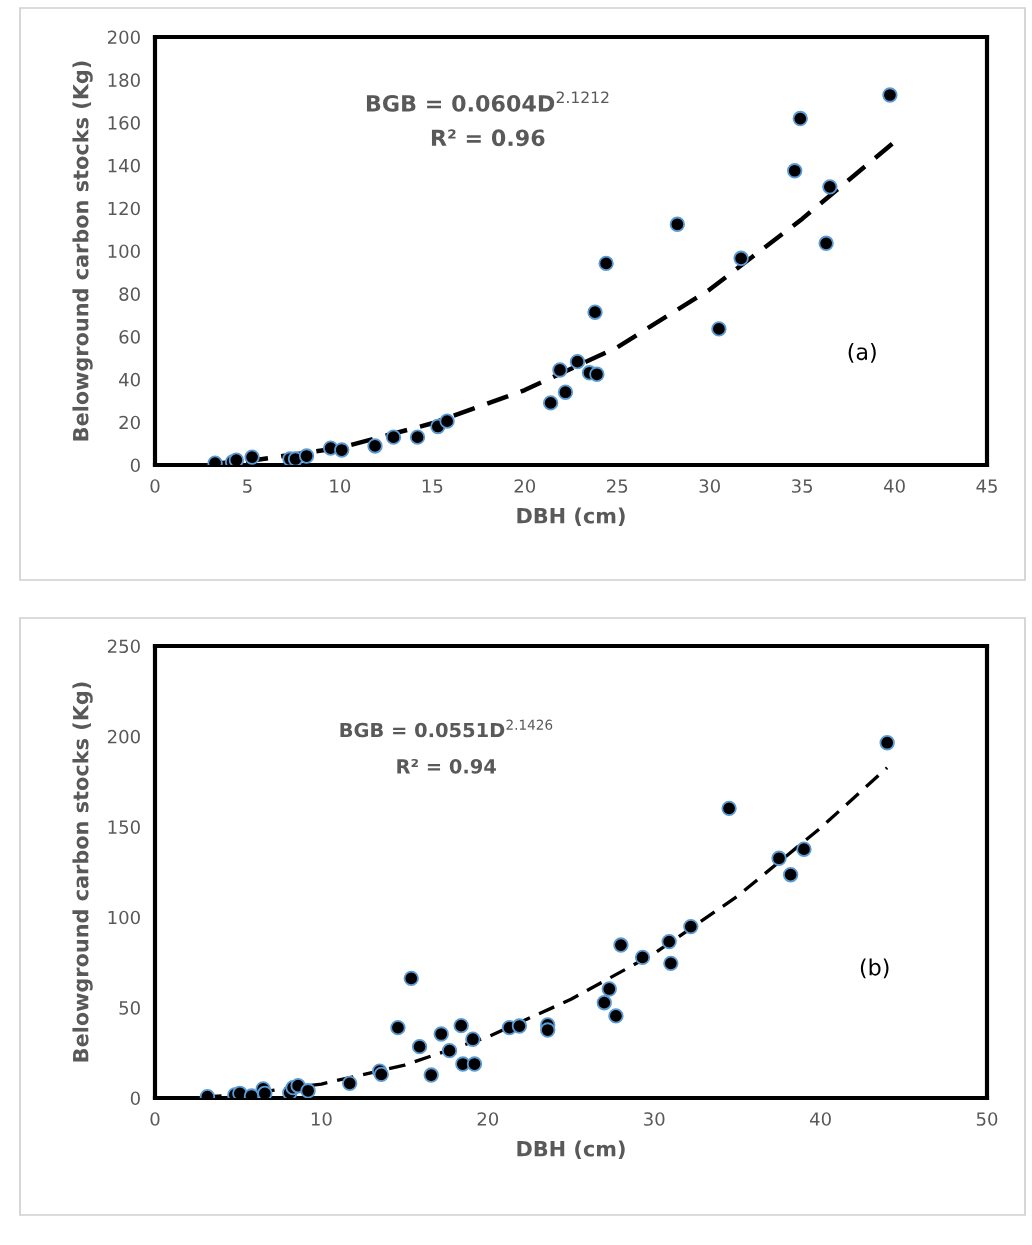 Image resolution: width=1032 pixels, height=1245 pixels. What do you see at coordinates (129, 1008) in the screenshot?
I see `y-tick-label: 50` at bounding box center [129, 1008].